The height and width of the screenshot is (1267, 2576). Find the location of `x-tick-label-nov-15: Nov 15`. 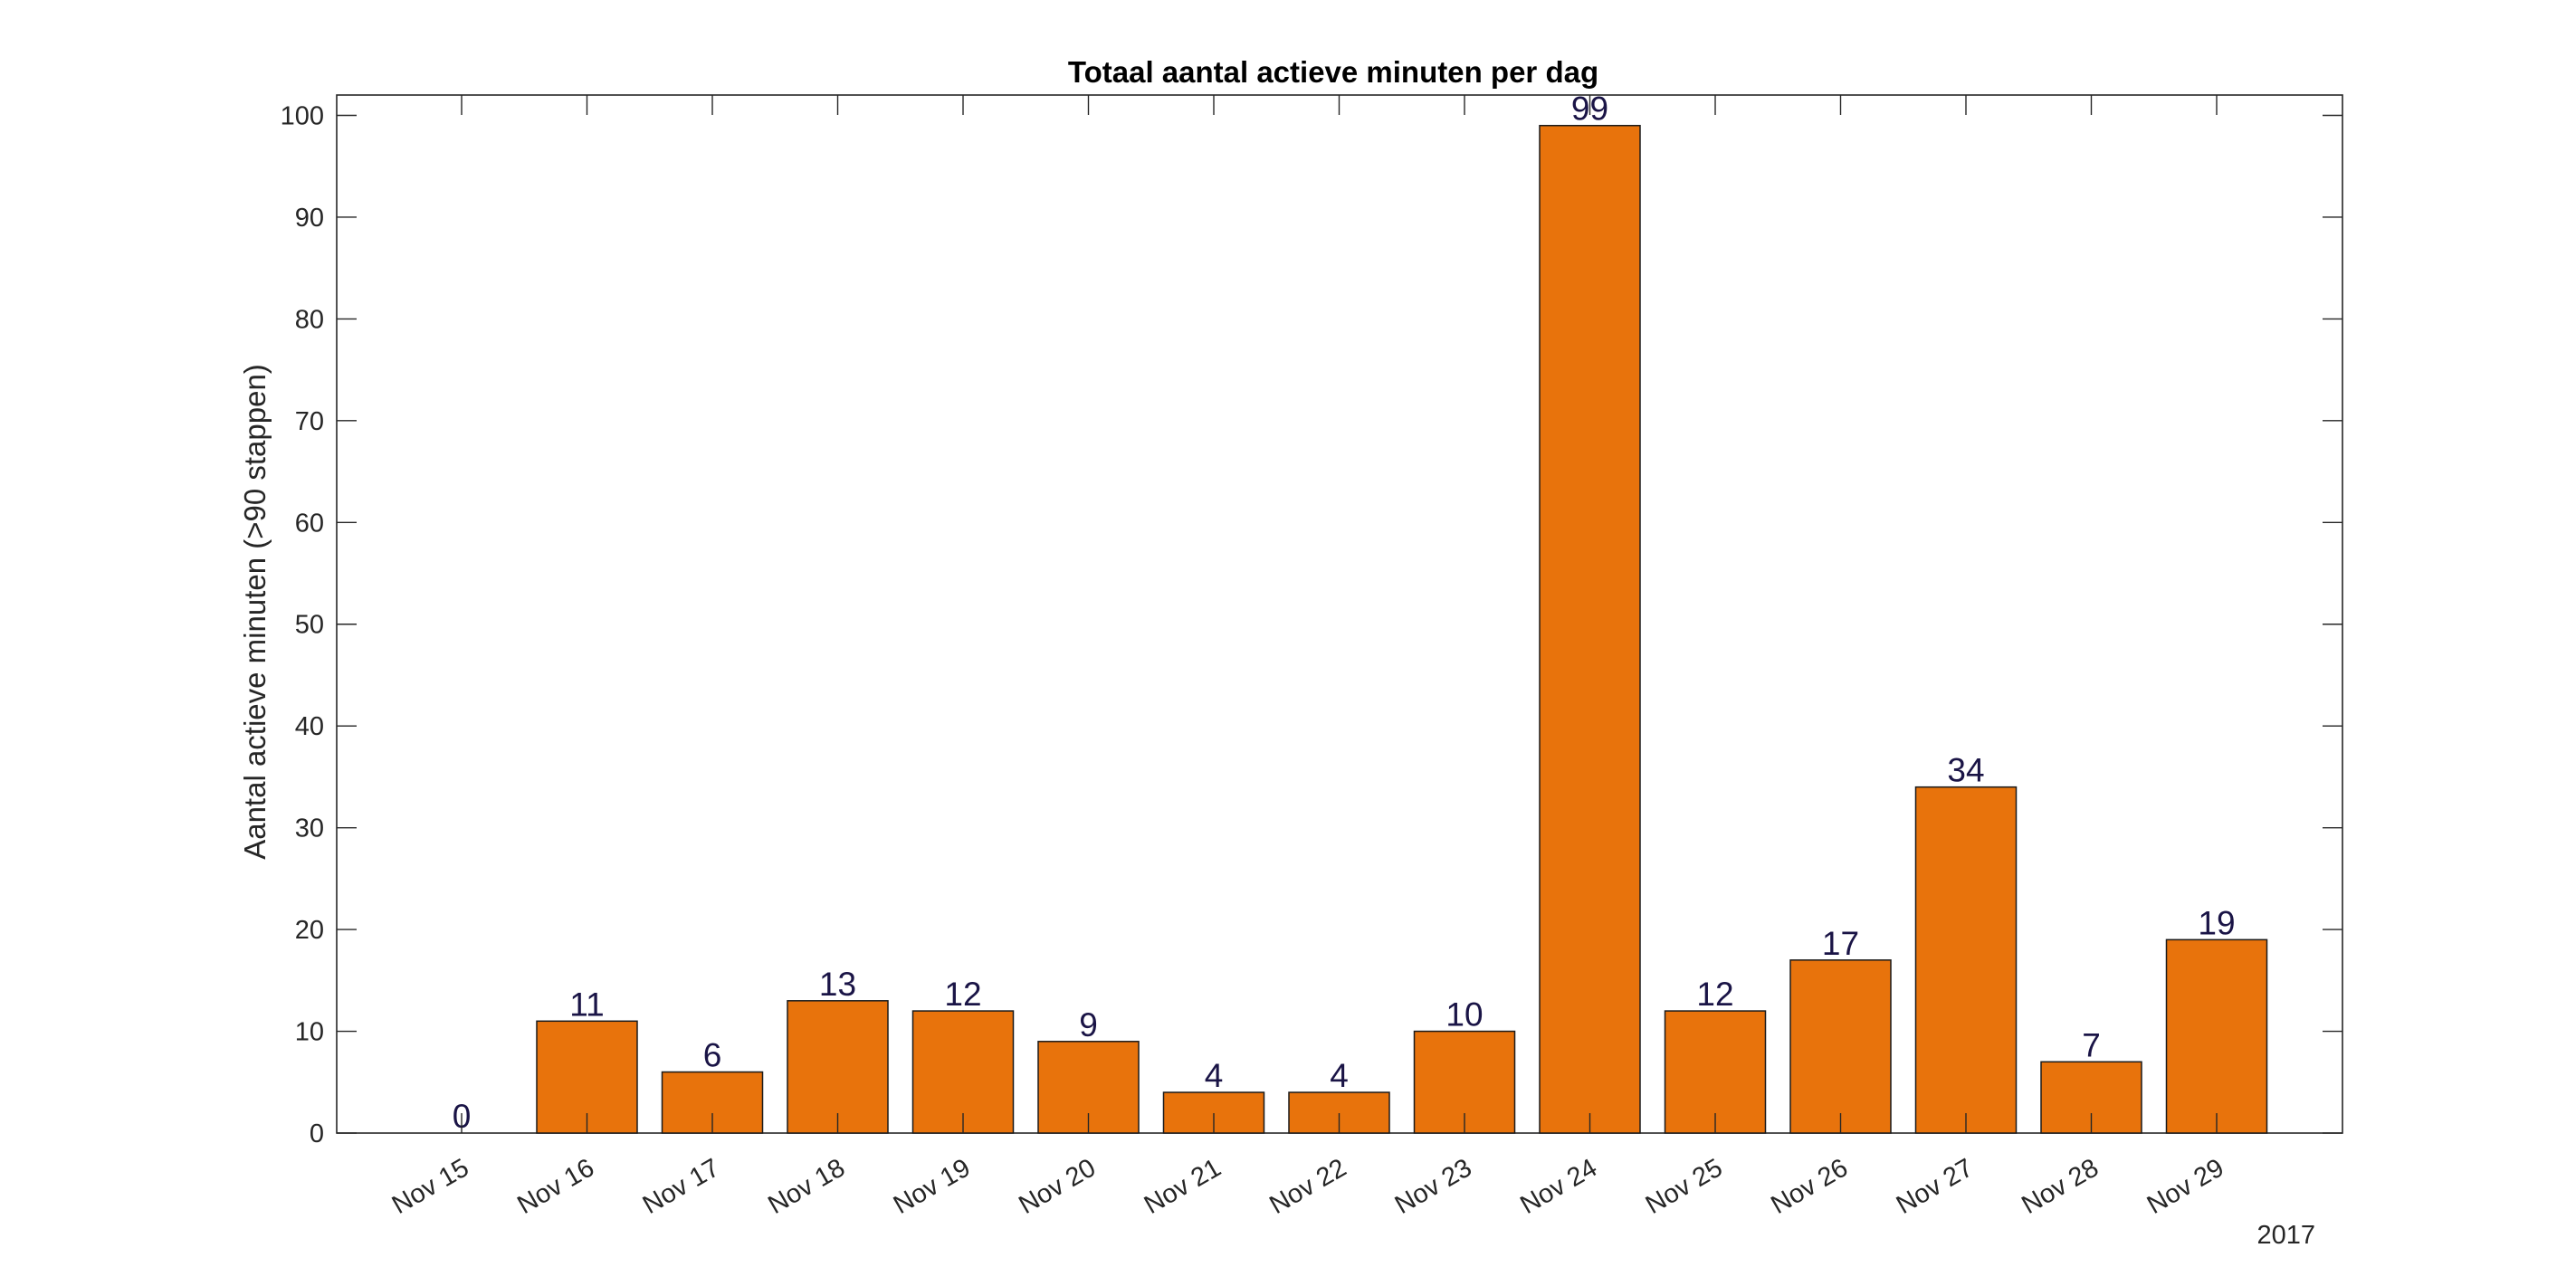

x-tick-label-nov-15: Nov 15 is located at coordinates (430, 1186).